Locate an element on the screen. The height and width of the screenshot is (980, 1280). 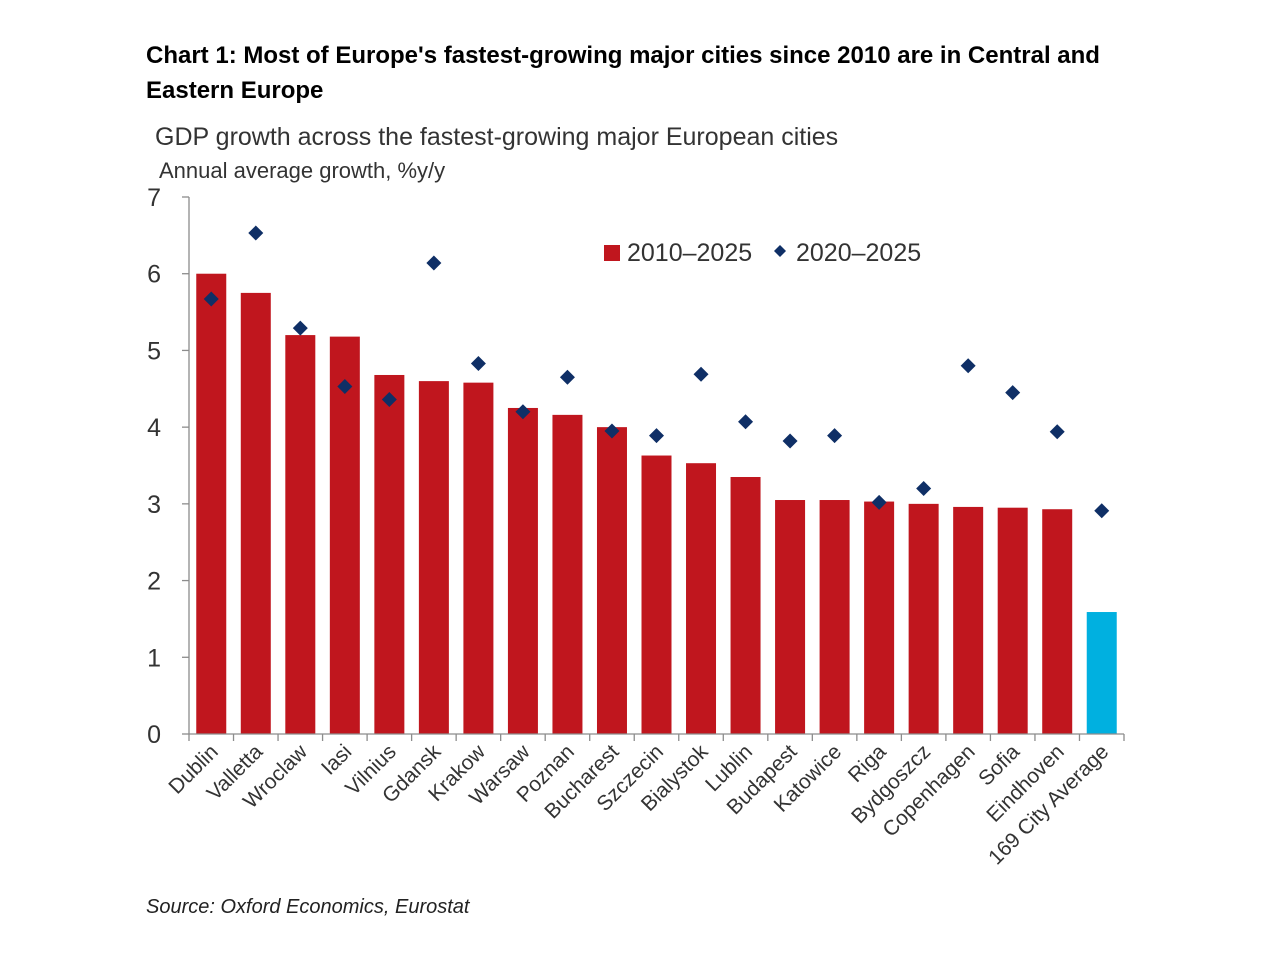
marker-poznan is located at coordinates (567, 377).